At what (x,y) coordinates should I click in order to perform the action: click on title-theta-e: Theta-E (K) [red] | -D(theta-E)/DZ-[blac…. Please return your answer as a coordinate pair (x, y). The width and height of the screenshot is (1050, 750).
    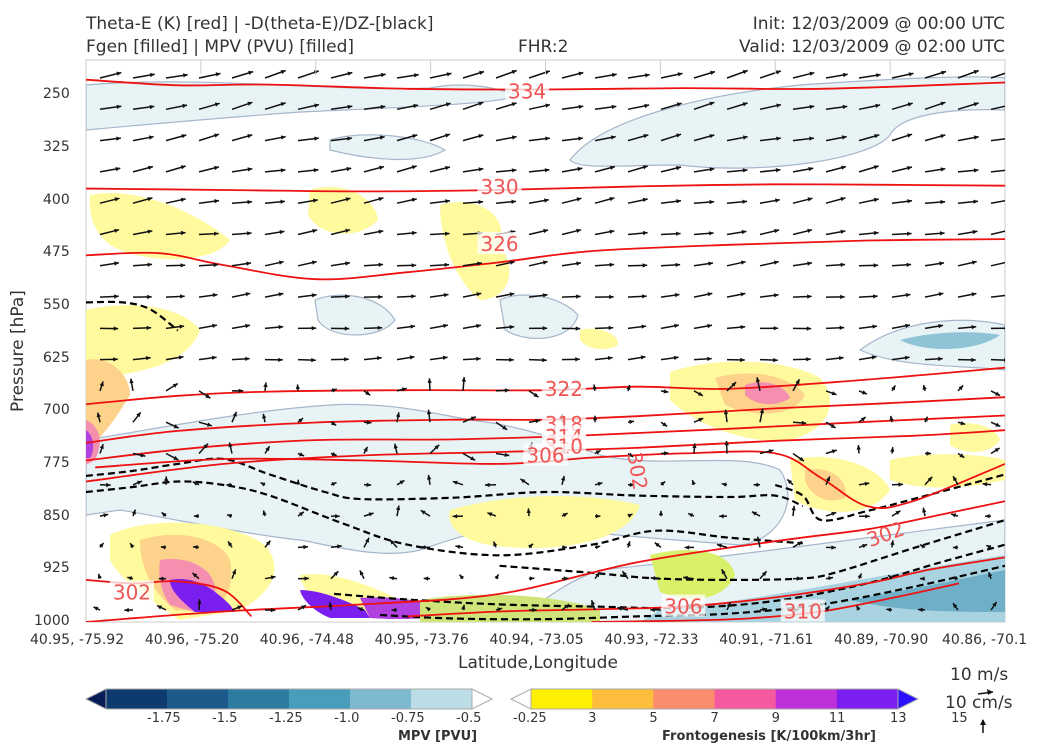
    Looking at the image, I should click on (260, 24).